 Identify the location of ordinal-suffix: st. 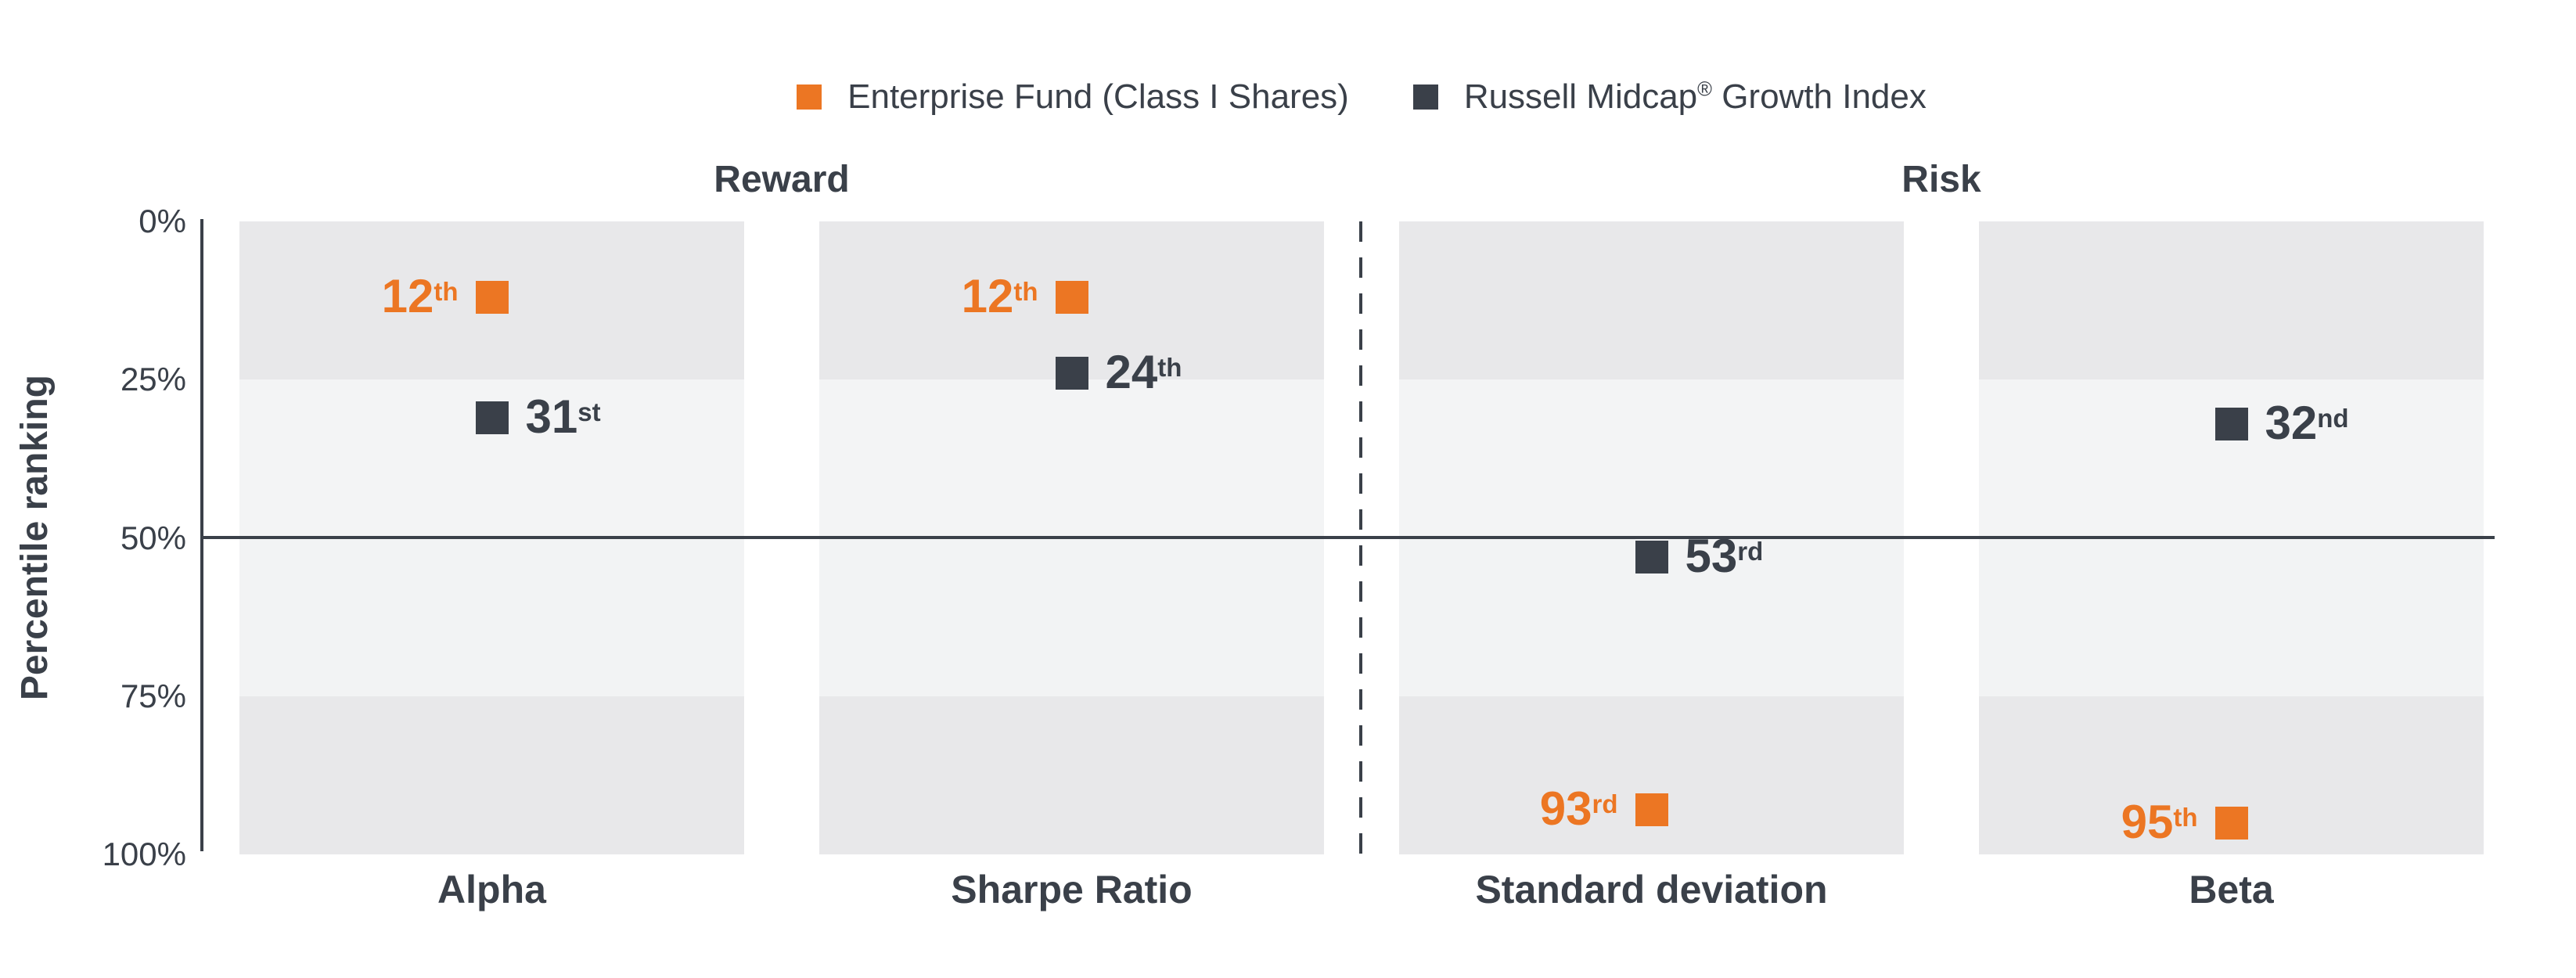
(589, 412).